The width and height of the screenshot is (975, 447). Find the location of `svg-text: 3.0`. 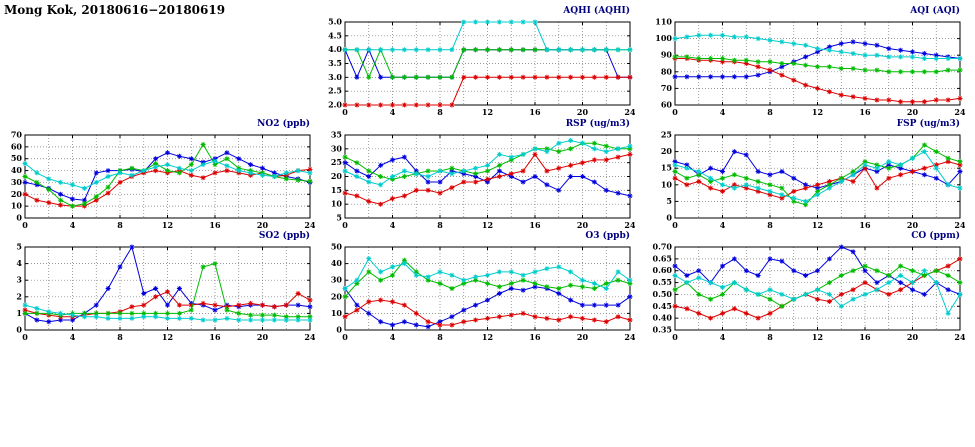

svg-text: 3.0 is located at coordinates (335, 77).